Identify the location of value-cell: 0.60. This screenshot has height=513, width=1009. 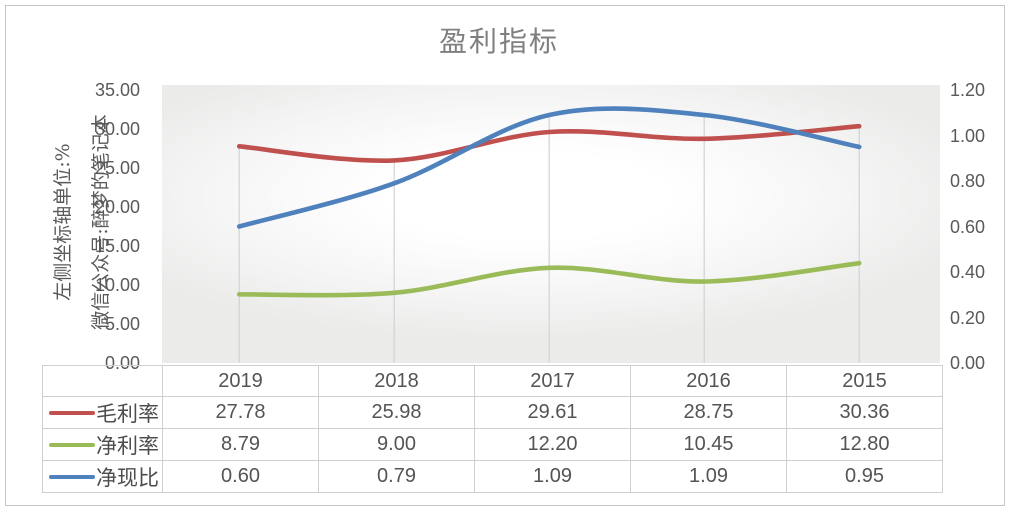
(240, 476).